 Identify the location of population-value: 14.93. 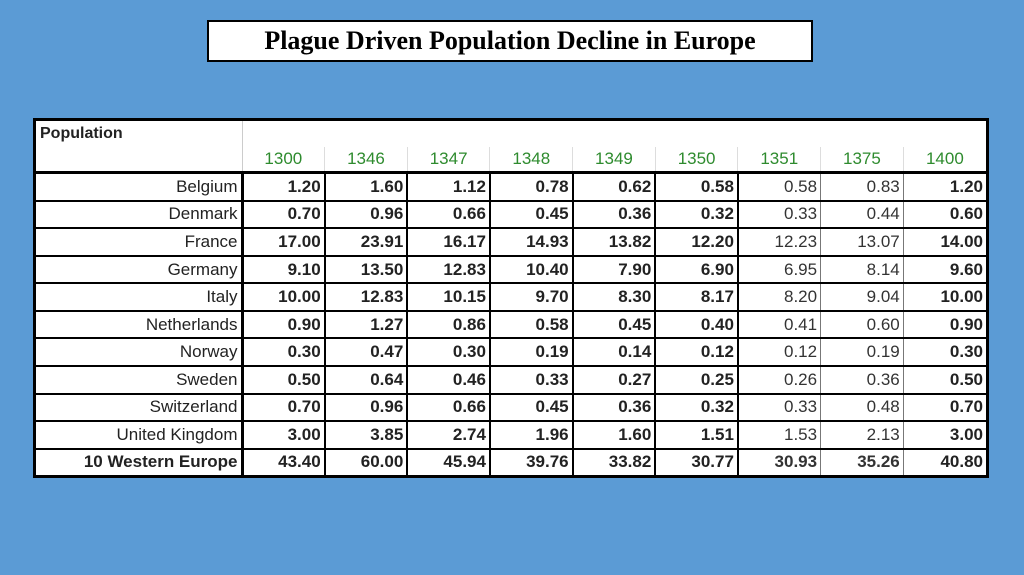
(531, 242).